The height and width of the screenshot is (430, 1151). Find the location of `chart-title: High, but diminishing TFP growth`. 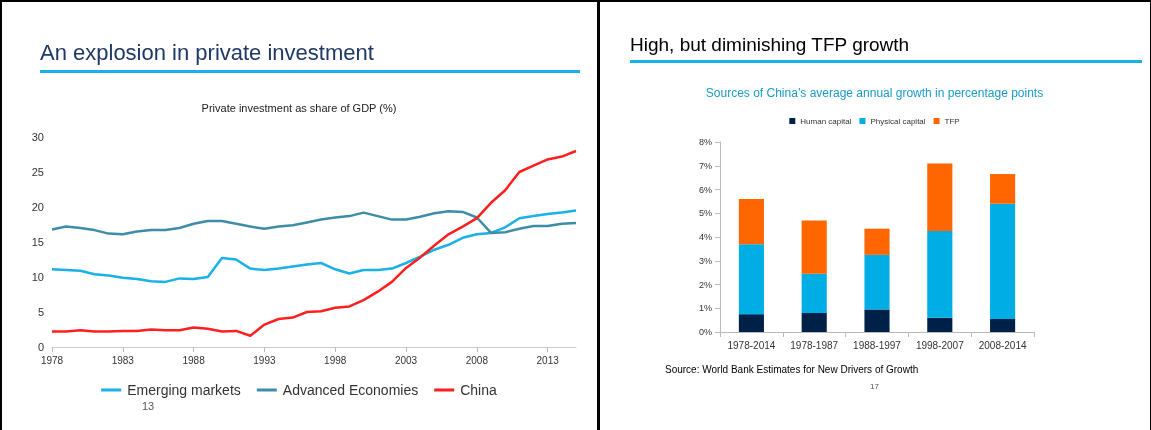

chart-title: High, but diminishing TFP growth is located at coordinates (886, 48).